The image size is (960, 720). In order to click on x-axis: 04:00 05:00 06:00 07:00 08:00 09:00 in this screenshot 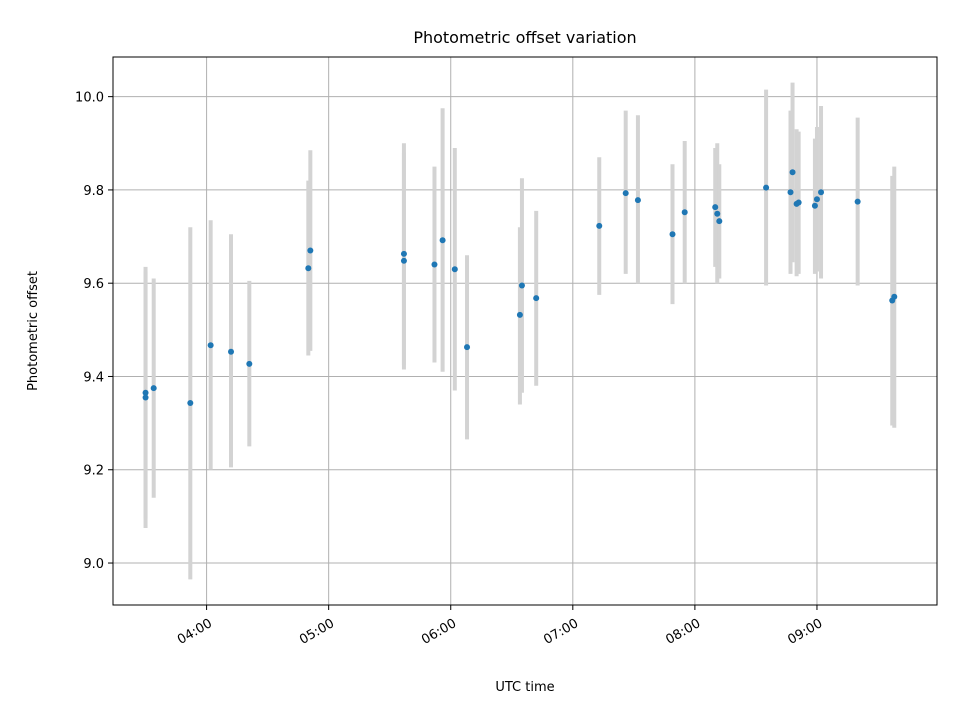, I will do `click(500, 626)`.